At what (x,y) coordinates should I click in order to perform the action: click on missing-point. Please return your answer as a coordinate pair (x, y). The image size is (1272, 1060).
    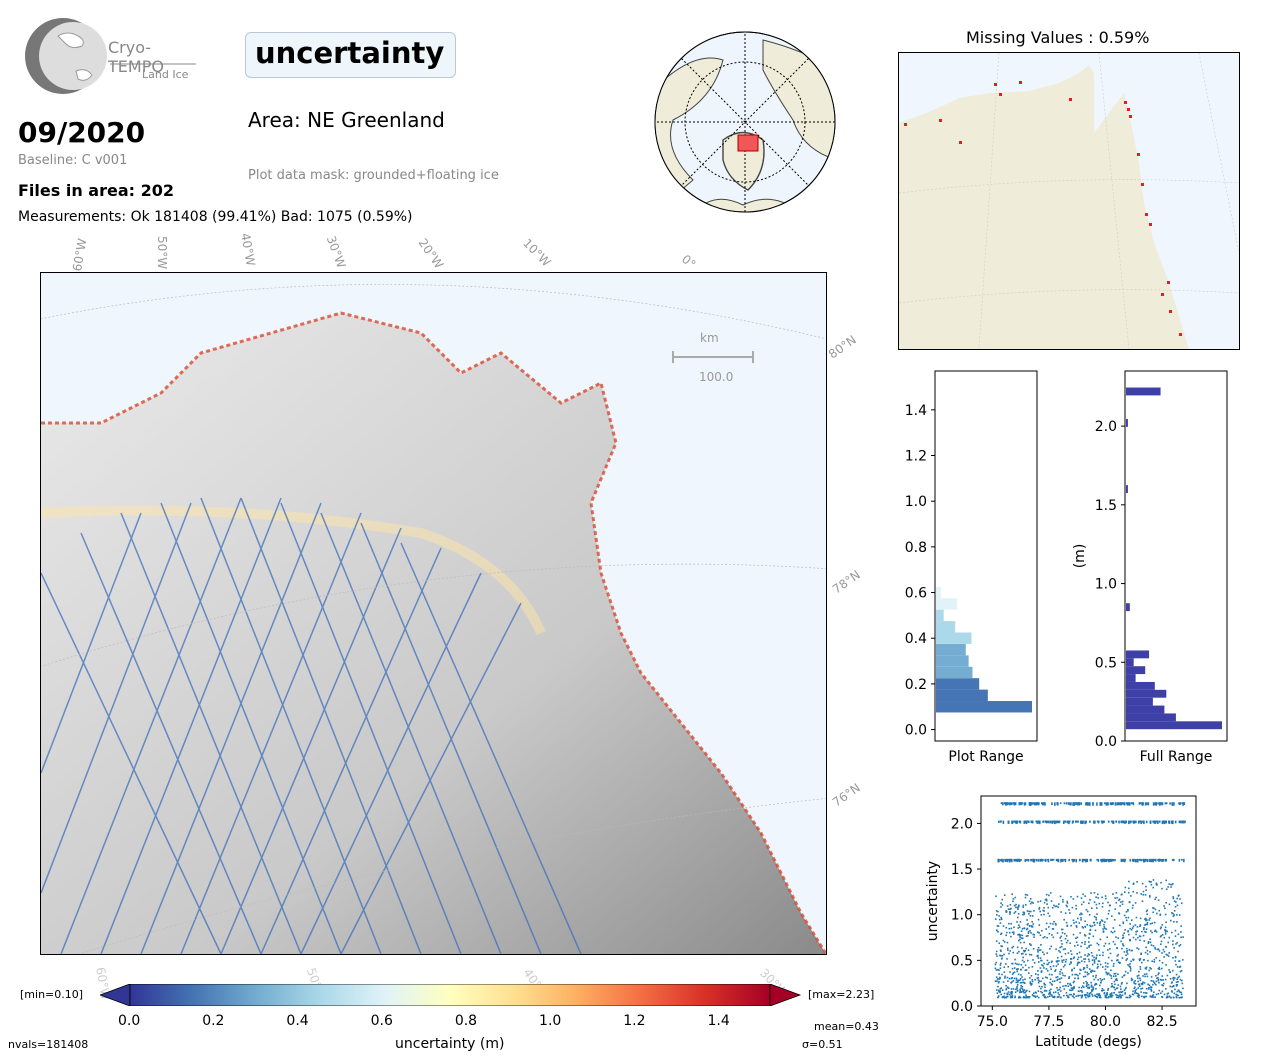
    Looking at the image, I should click on (1168, 282).